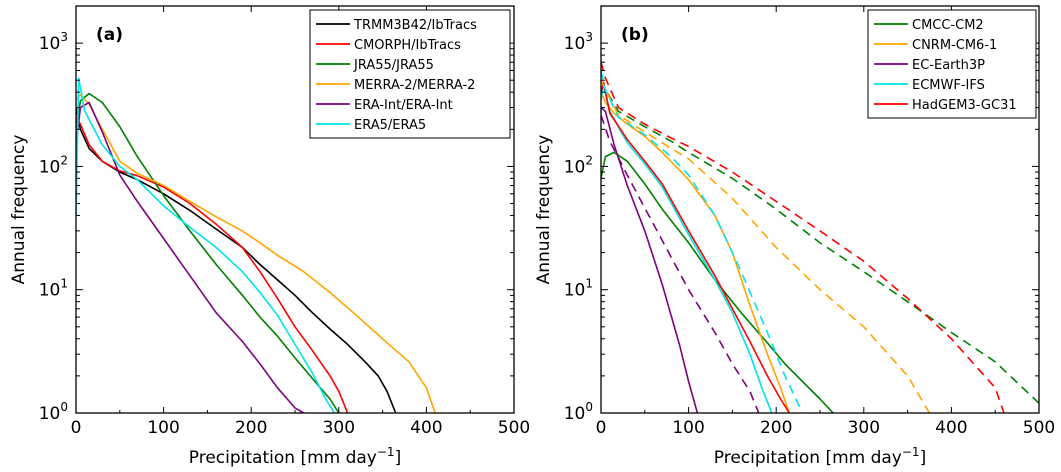 This screenshot has height=472, width=1061. I want to click on legend-entry: EC-Earth3P, so click(948, 65).